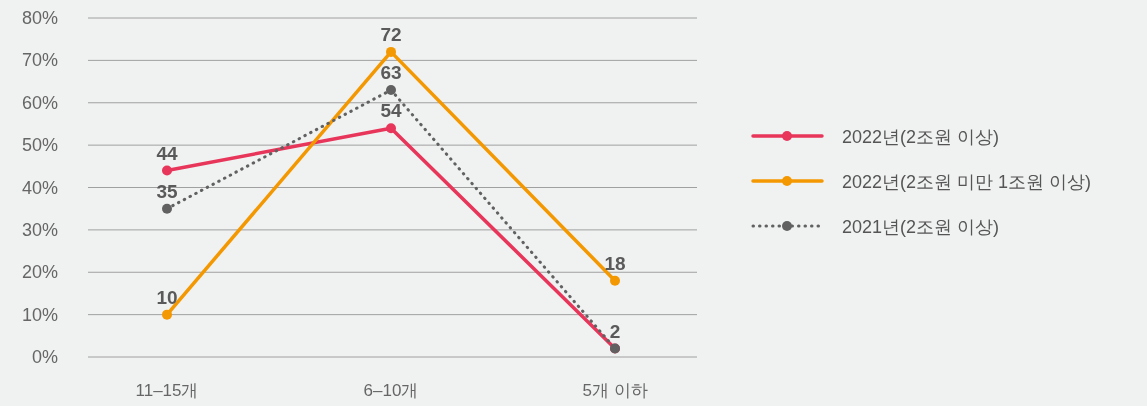 This screenshot has height=406, width=1147. Describe the element at coordinates (39, 60) in the screenshot. I see `y-tick-label: 70%` at that location.